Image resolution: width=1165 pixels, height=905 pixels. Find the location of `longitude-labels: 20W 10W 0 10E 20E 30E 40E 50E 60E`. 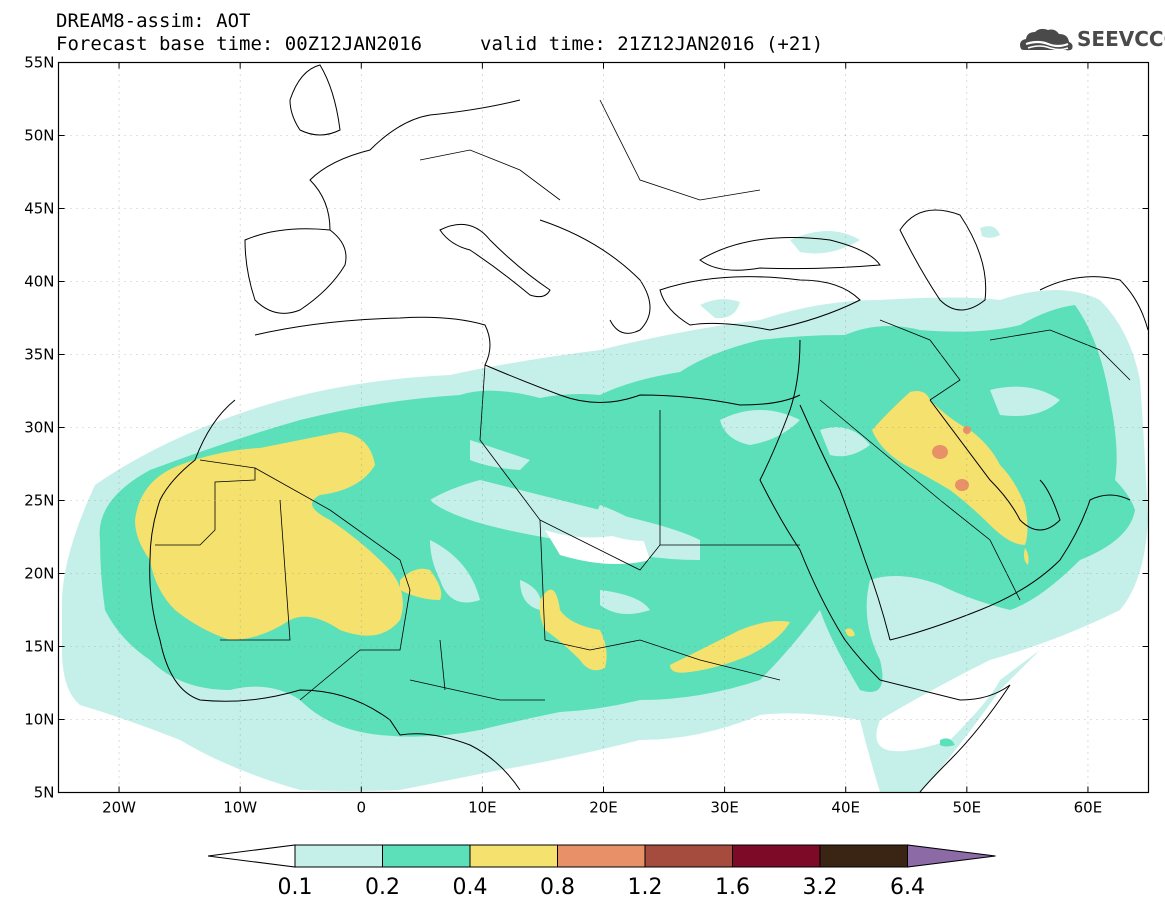

longitude-labels: 20W 10W 0 10E 20E 30E 40E 50E 60E is located at coordinates (602, 808).